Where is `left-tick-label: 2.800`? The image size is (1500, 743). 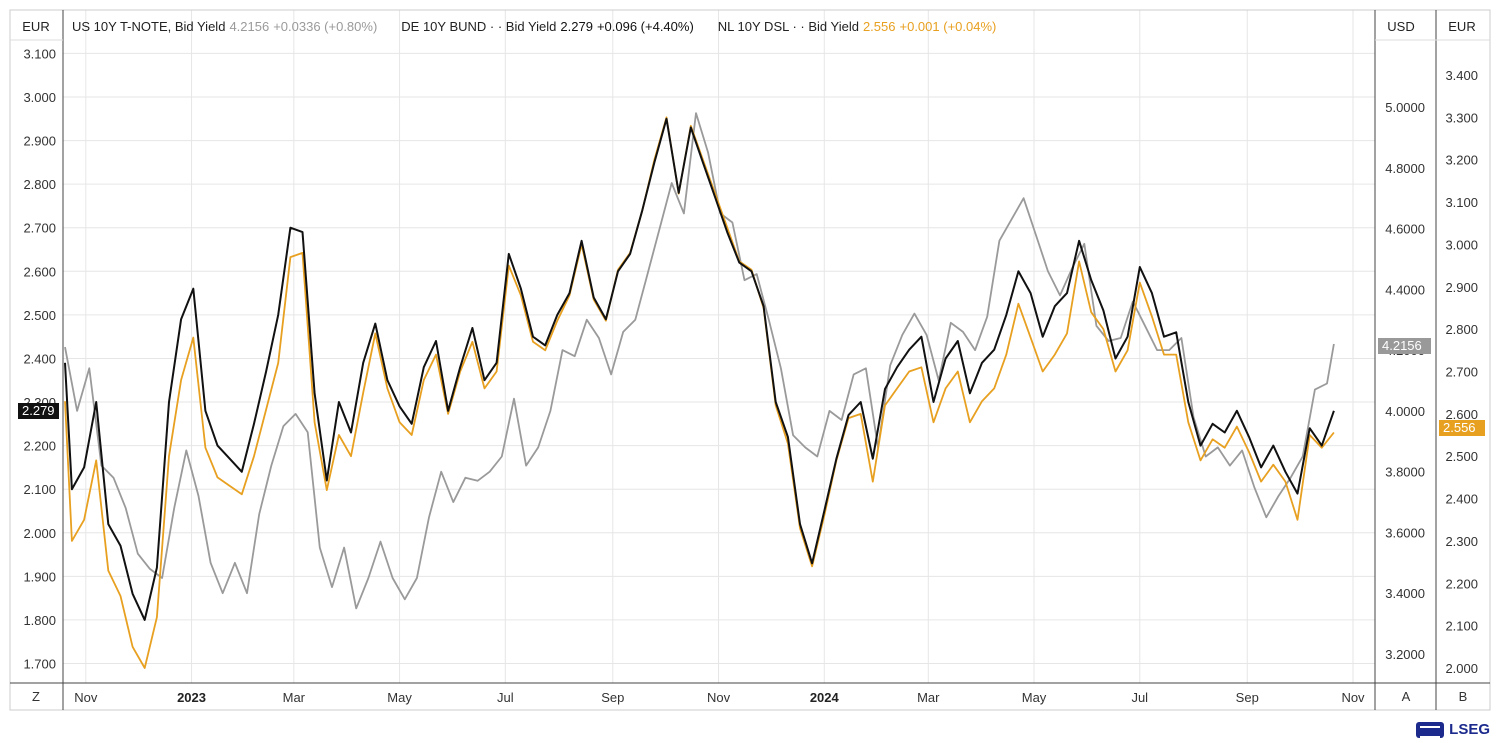 left-tick-label: 2.800 is located at coordinates (39, 184).